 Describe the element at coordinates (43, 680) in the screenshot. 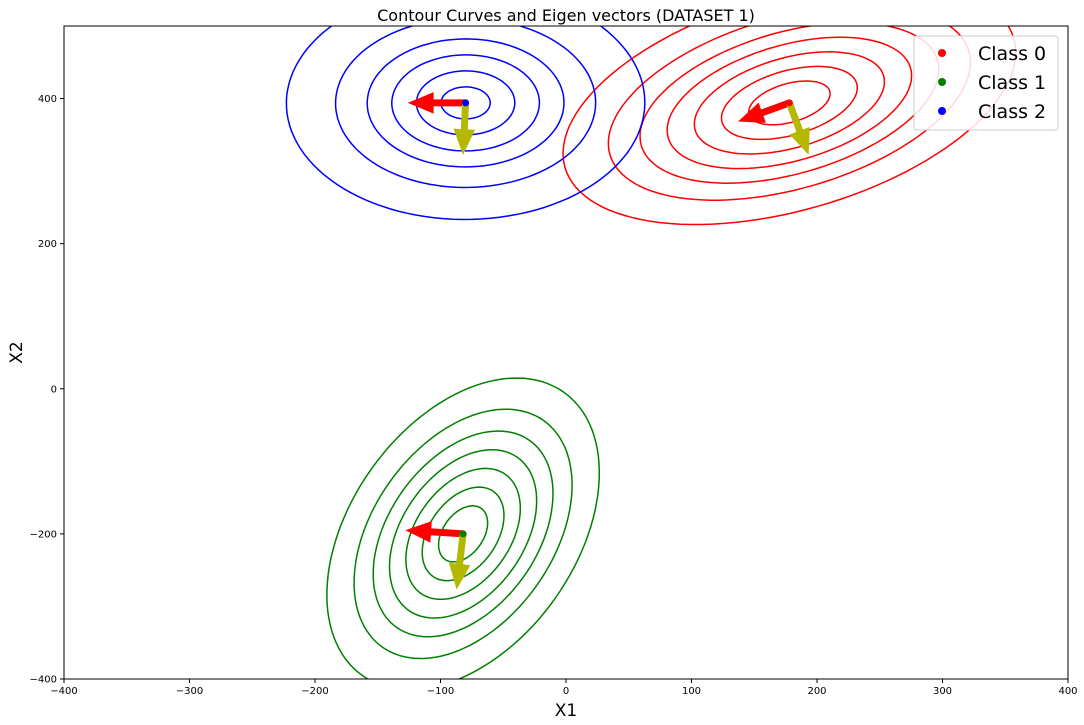

I see `y-tick-label: −400` at that location.